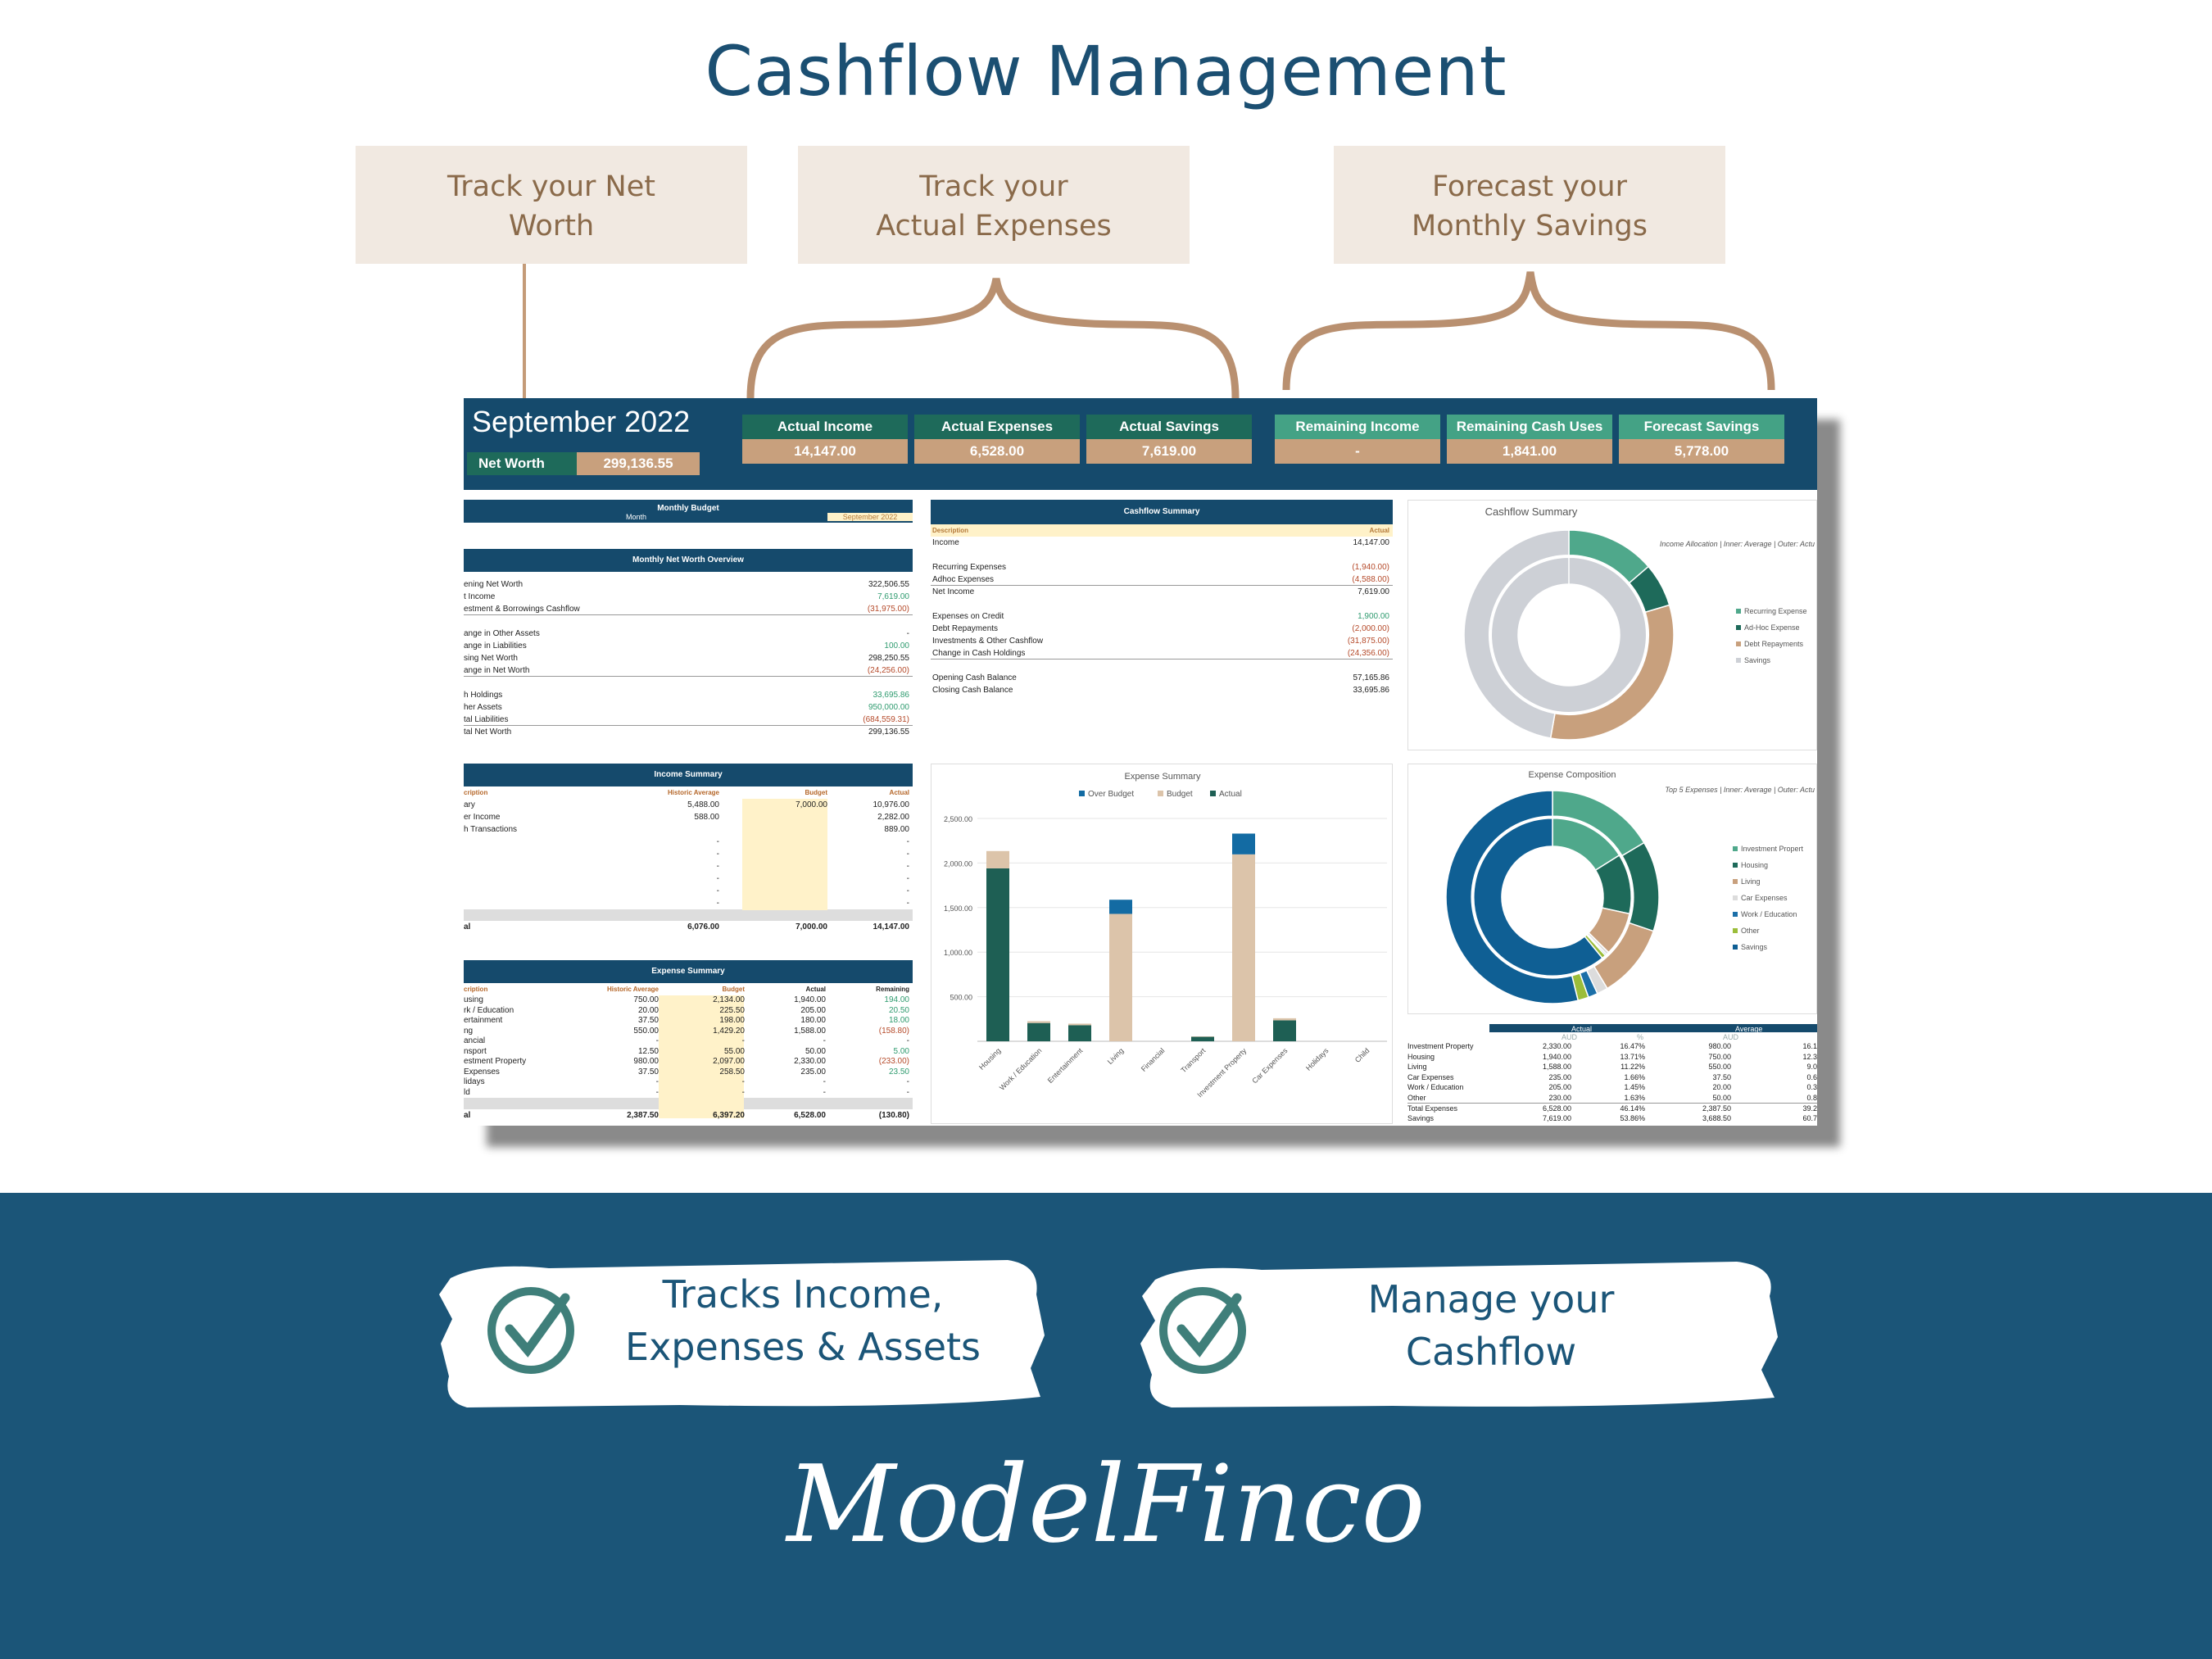 Image resolution: width=2212 pixels, height=1659 pixels. Describe the element at coordinates (898, 1010) in the screenshot. I see `cell: 20.50` at that location.